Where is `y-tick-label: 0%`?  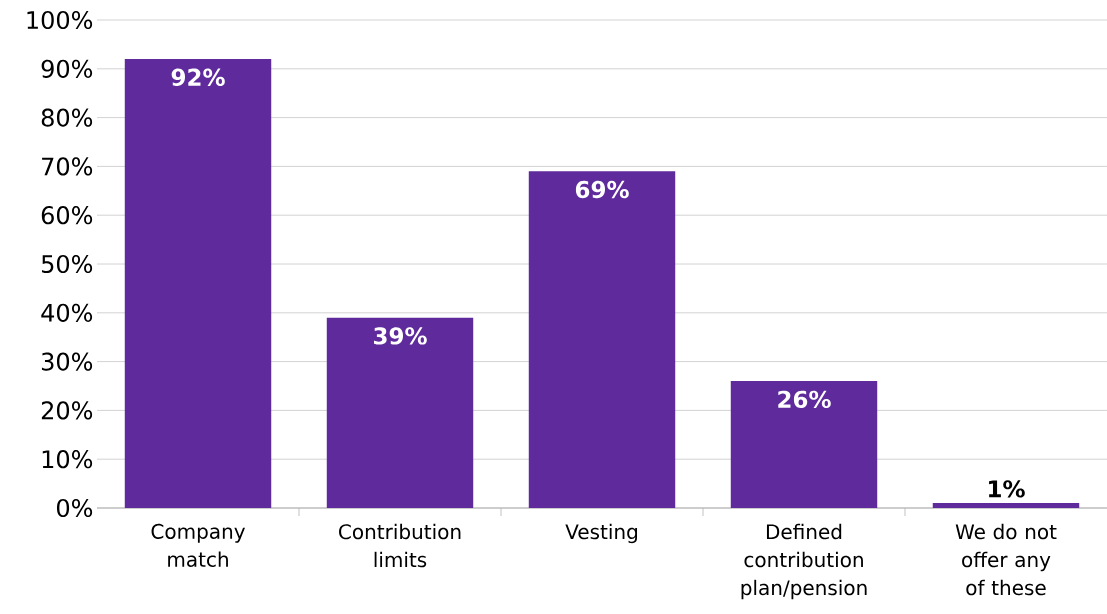 y-tick-label: 0% is located at coordinates (74, 508).